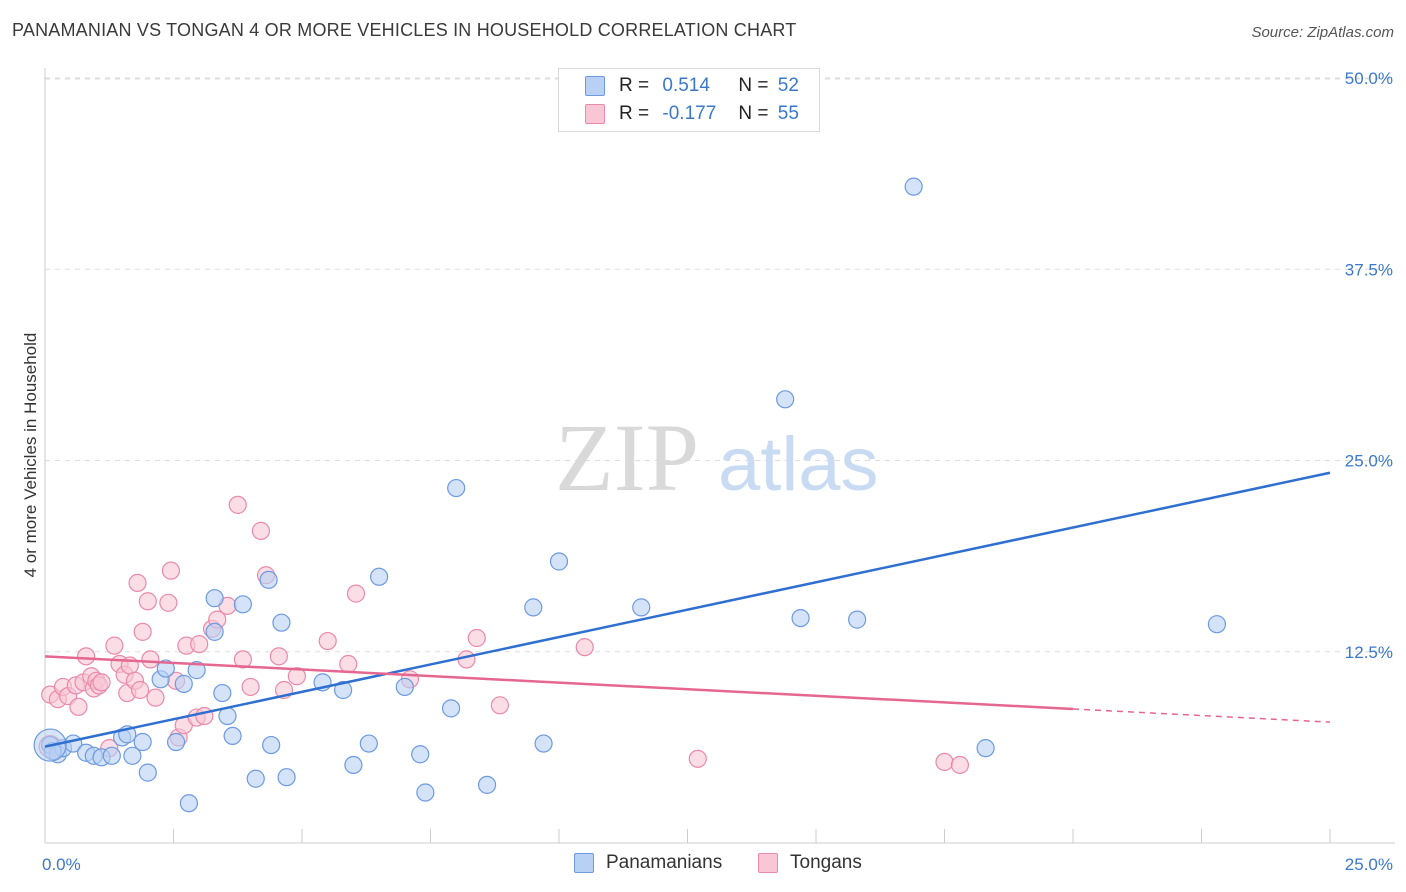 This screenshot has width=1406, height=892. What do you see at coordinates (30, 455) in the screenshot?
I see `y-axis-title: 4 or more Vehicles in Household` at bounding box center [30, 455].